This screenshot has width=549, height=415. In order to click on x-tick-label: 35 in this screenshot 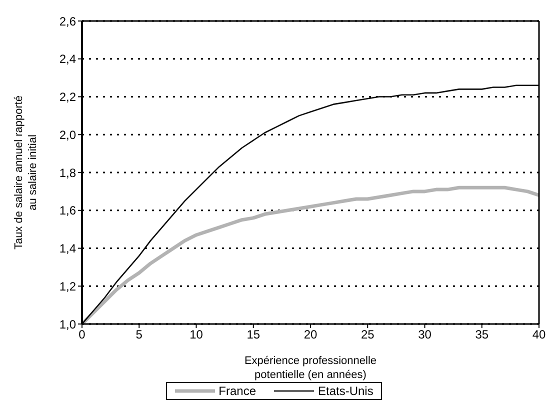, I will do `click(482, 335)`.